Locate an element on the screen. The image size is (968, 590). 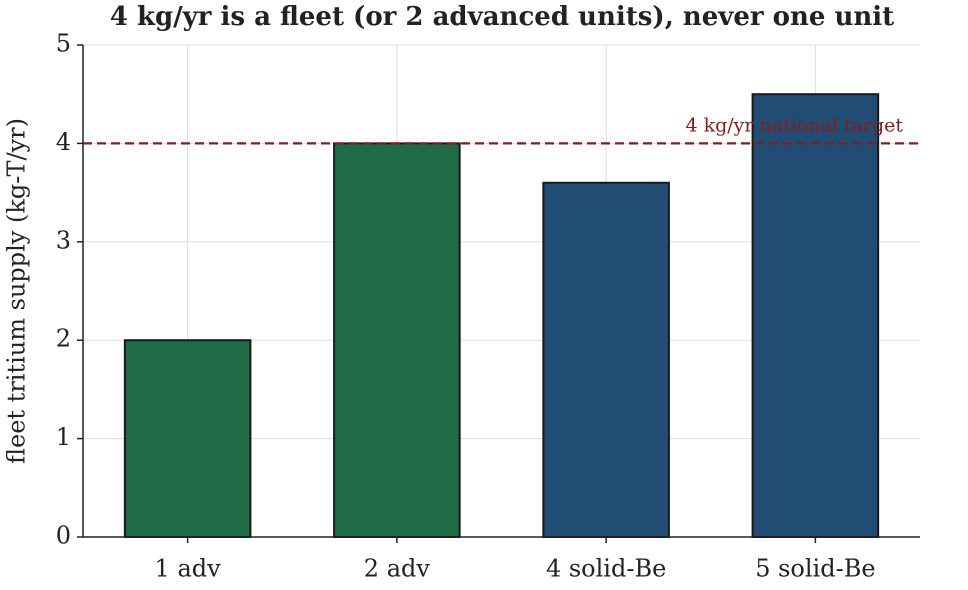
y-tick-label: 0 is located at coordinates (63, 536).